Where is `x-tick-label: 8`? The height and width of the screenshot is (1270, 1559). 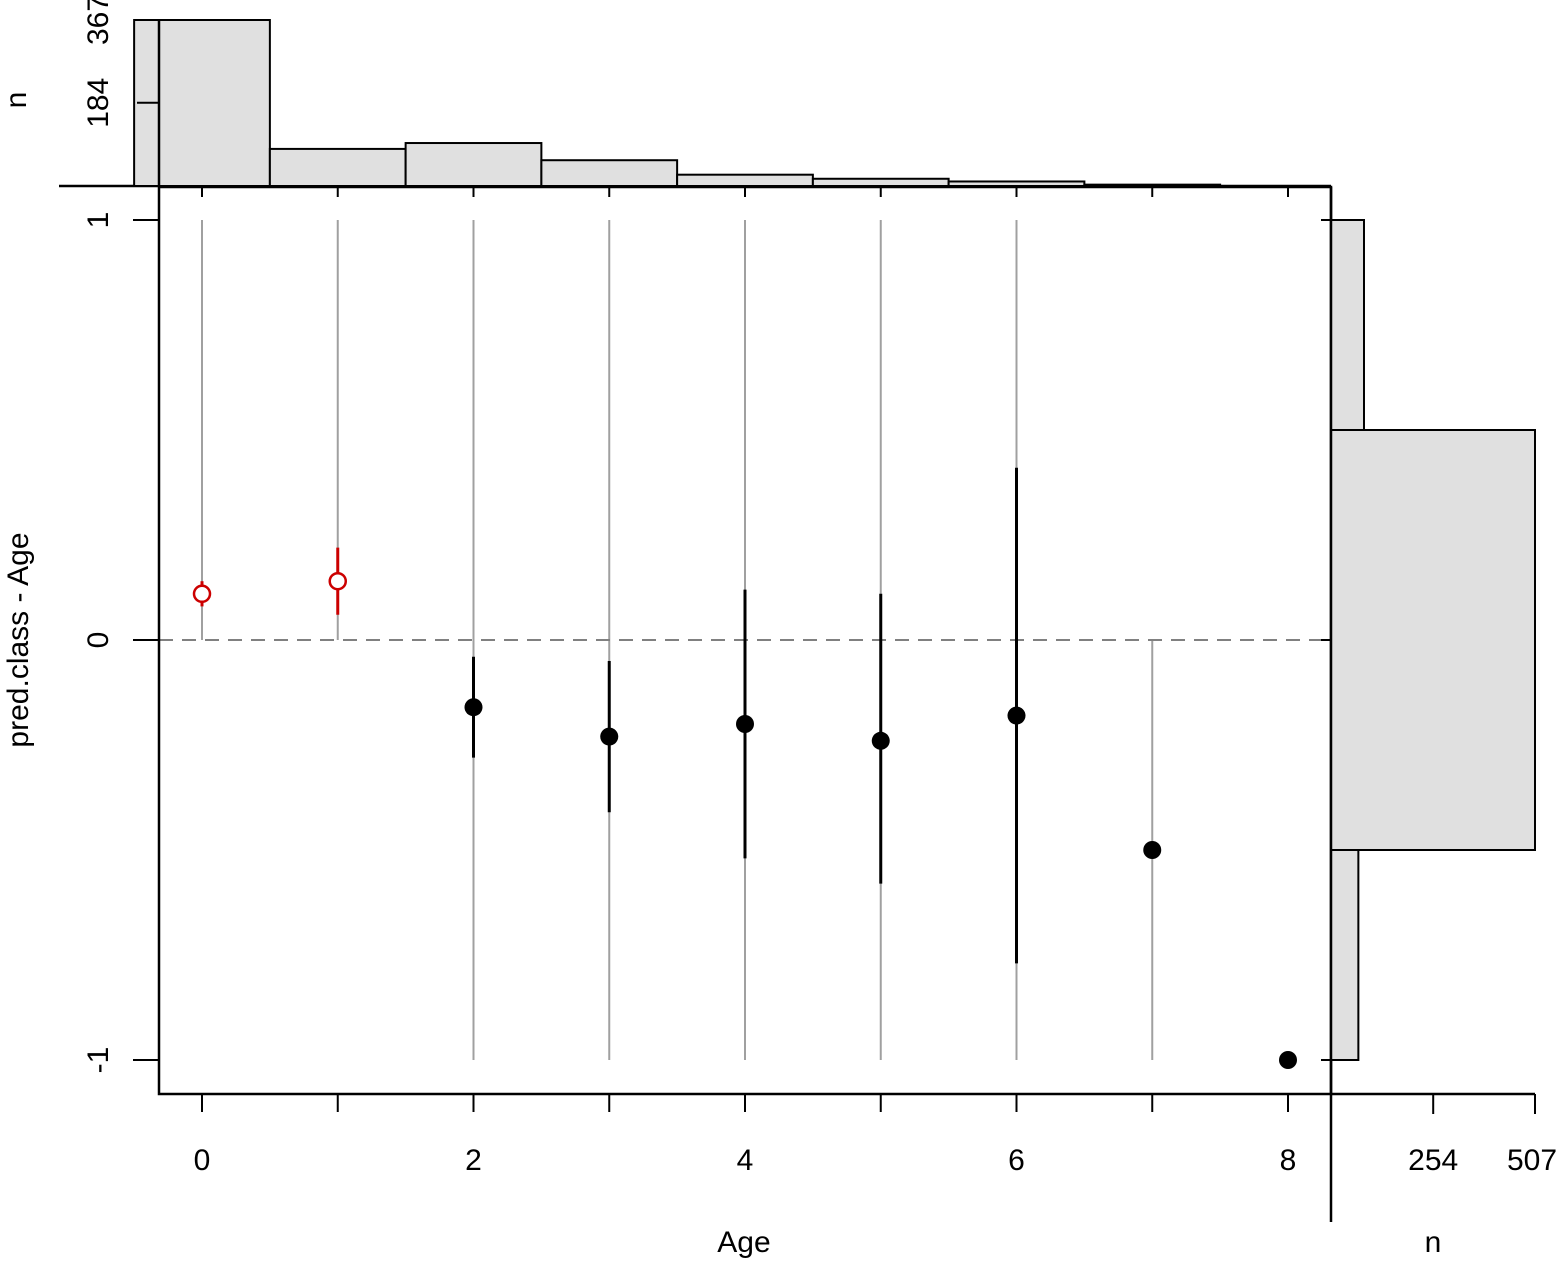
x-tick-label: 8 is located at coordinates (1288, 1160).